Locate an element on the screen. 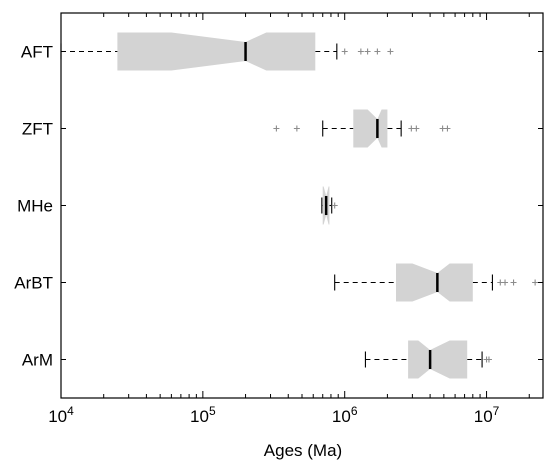  x-axis-title: Ages (Ma) is located at coordinates (303, 450).